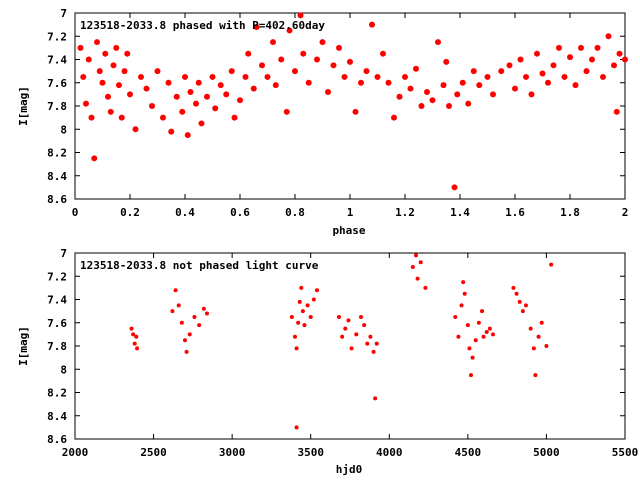  What do you see at coordinates (57, 176) in the screenshot?
I see `y-tick-label: 8.4` at bounding box center [57, 176].